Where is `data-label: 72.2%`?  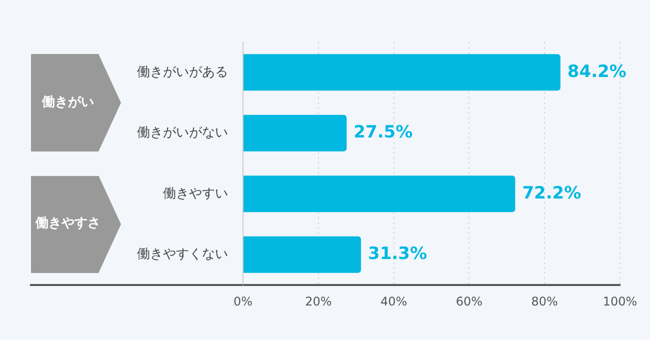 data-label: 72.2% is located at coordinates (552, 193).